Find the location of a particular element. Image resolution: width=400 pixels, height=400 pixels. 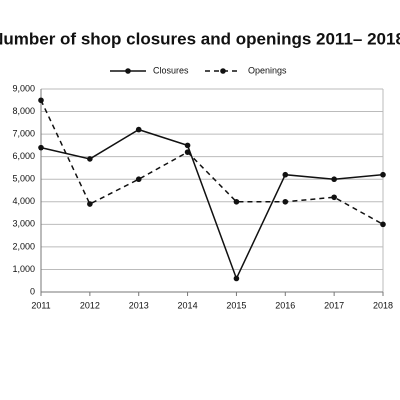

y-tick-label: 7,000 is located at coordinates (23, 133).